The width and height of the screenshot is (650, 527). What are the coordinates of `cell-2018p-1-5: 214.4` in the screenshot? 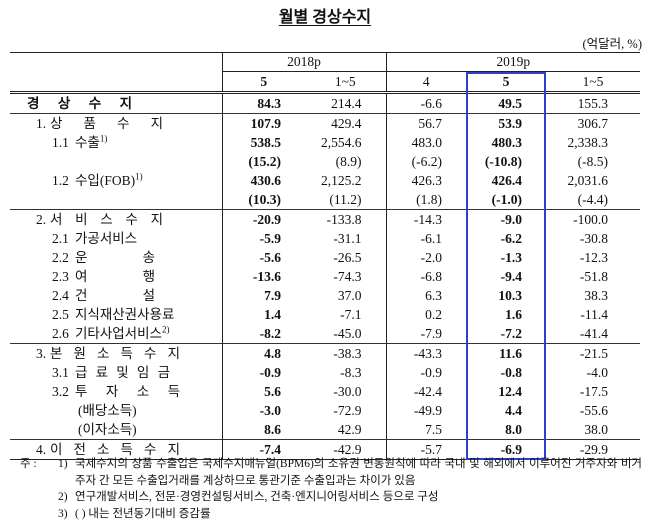 It's located at (346, 103).